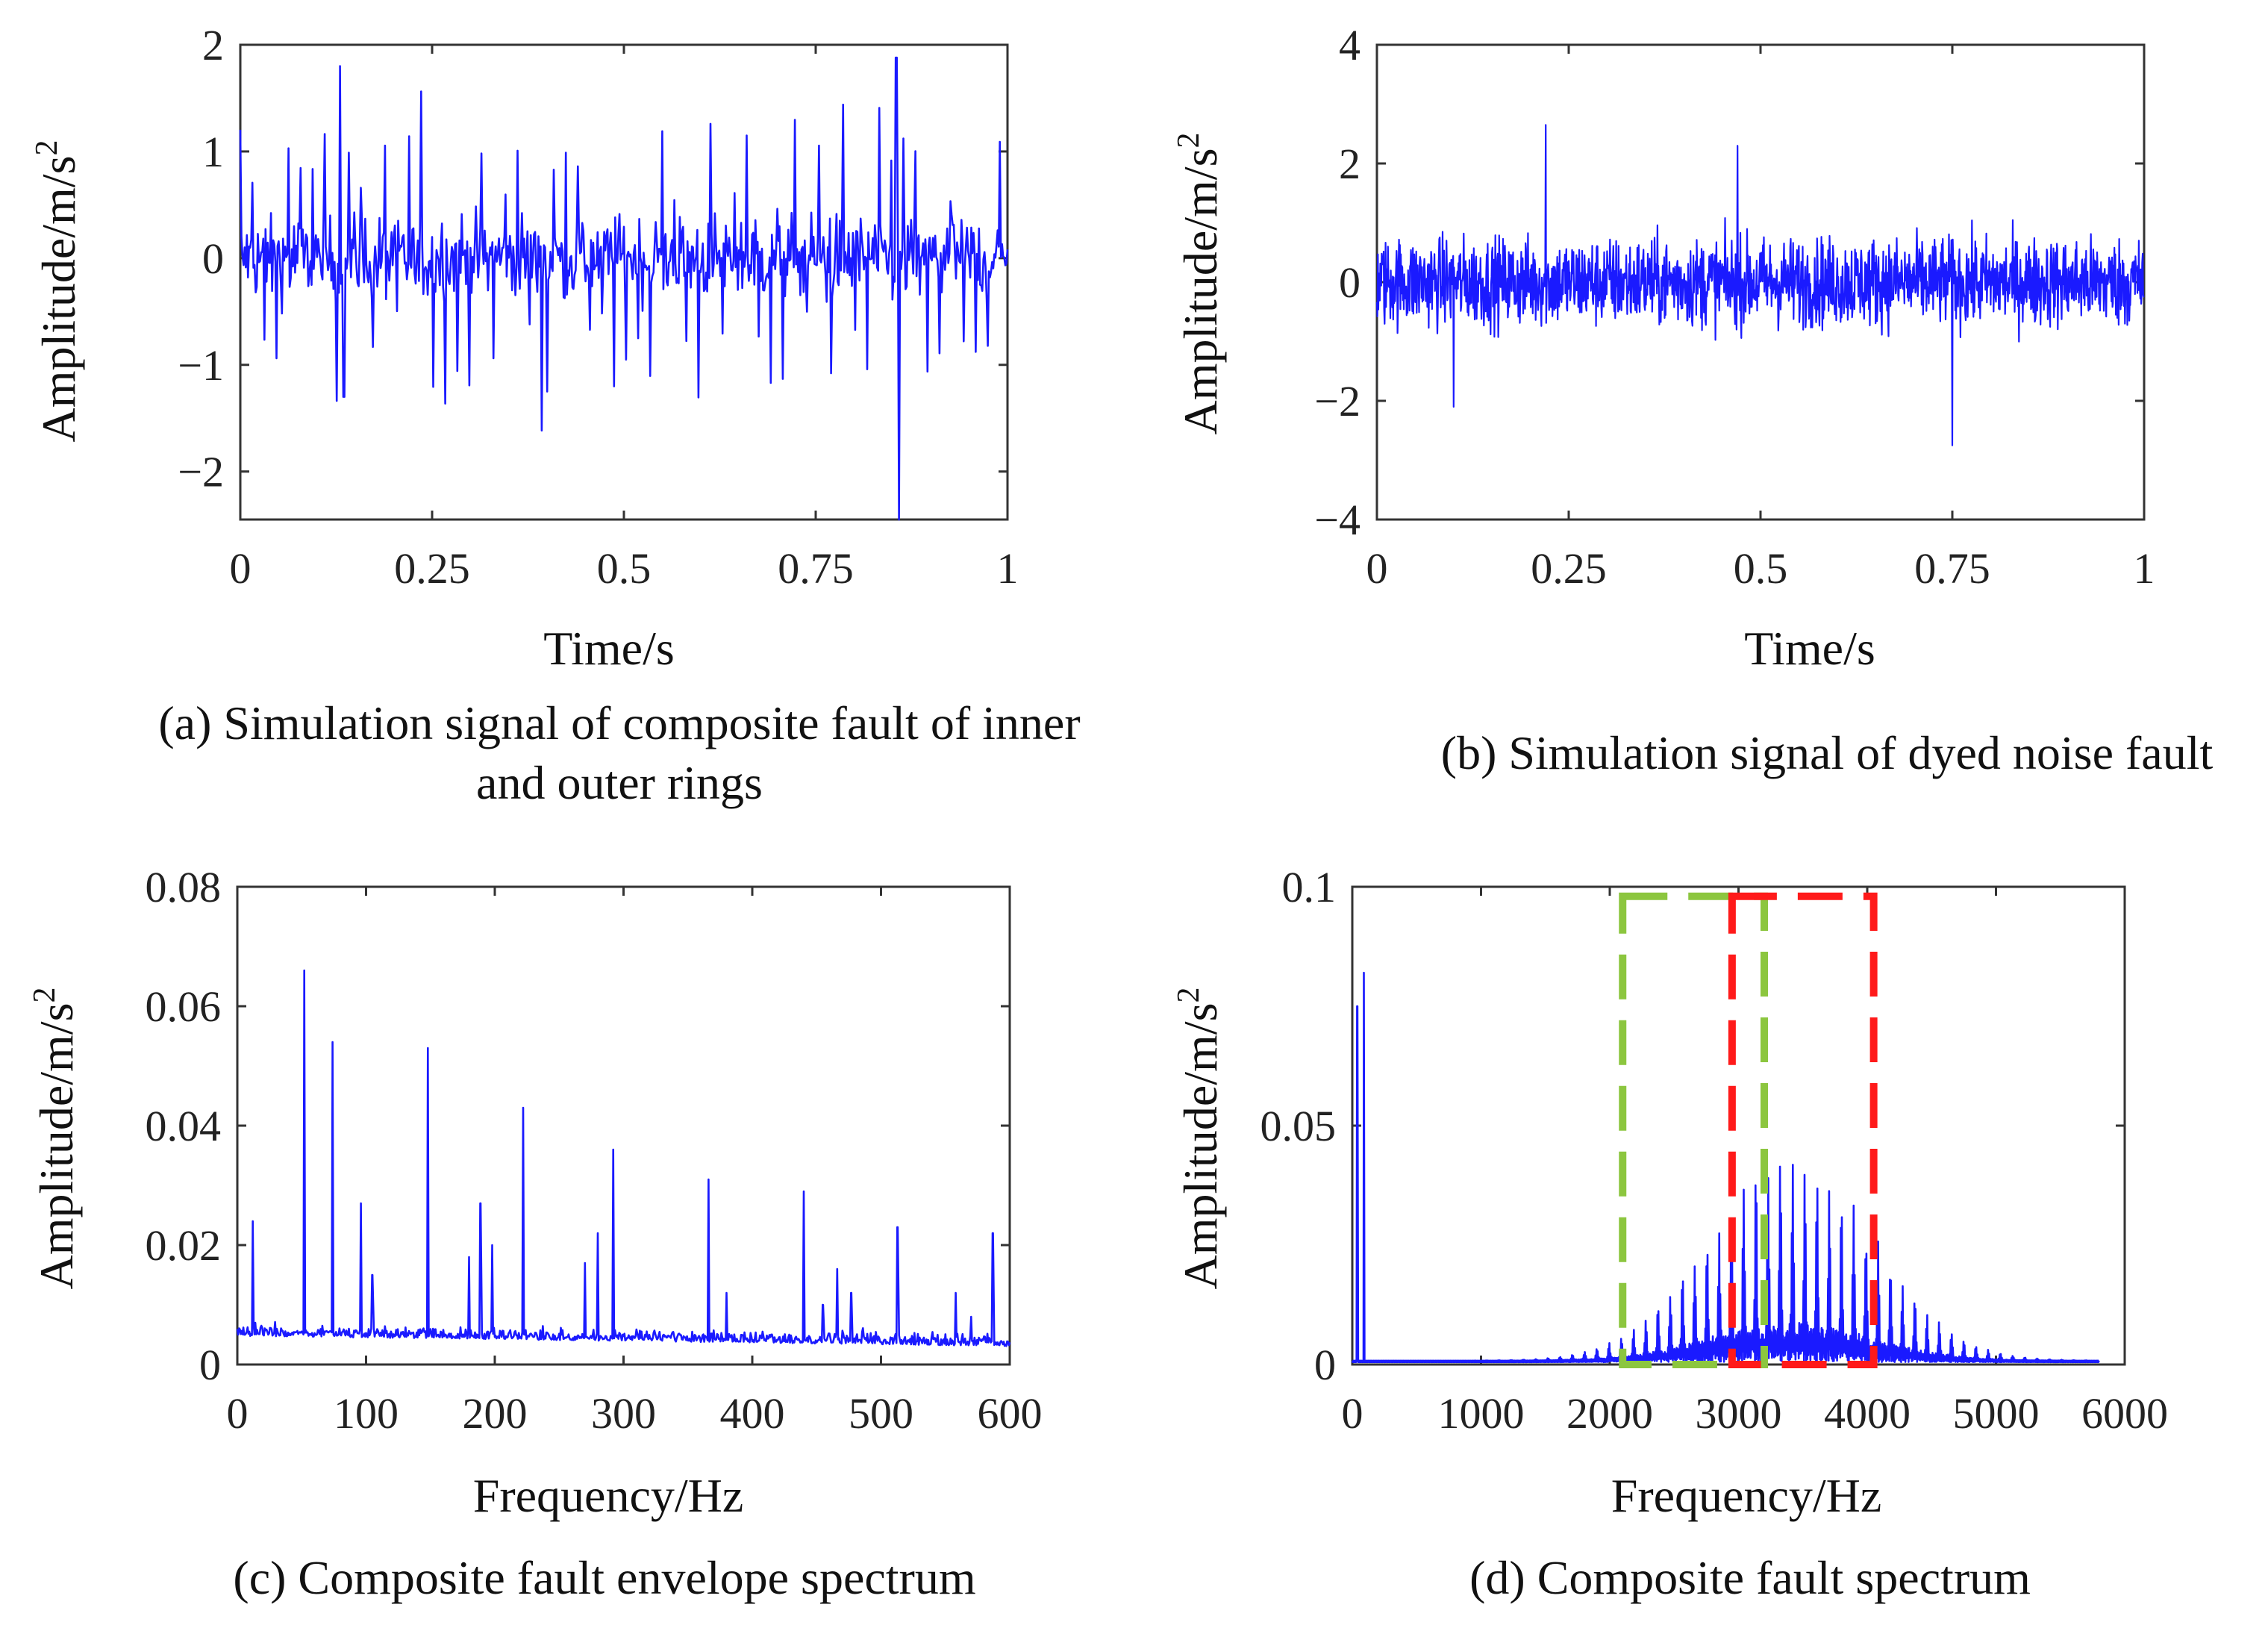  What do you see at coordinates (881, 1413) in the screenshot?
I see `xtick-label-c-5: 500` at bounding box center [881, 1413].